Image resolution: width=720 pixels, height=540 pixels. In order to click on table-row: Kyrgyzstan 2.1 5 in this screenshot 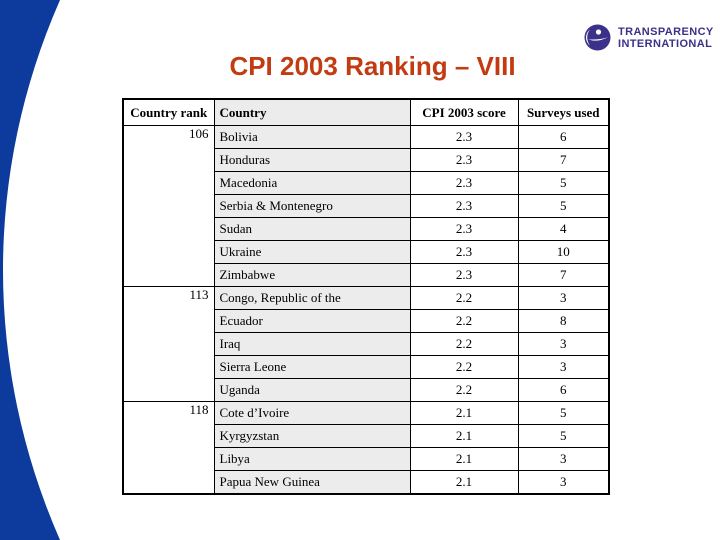, I will do `click(366, 436)`.